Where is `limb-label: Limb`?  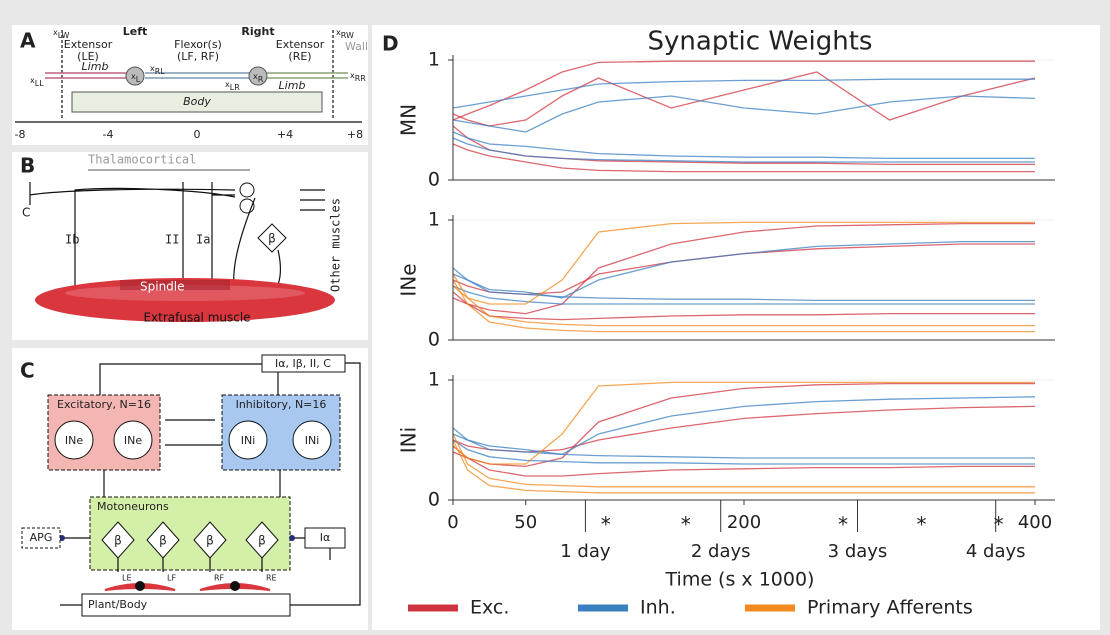 limb-label: Limb is located at coordinates (292, 85).